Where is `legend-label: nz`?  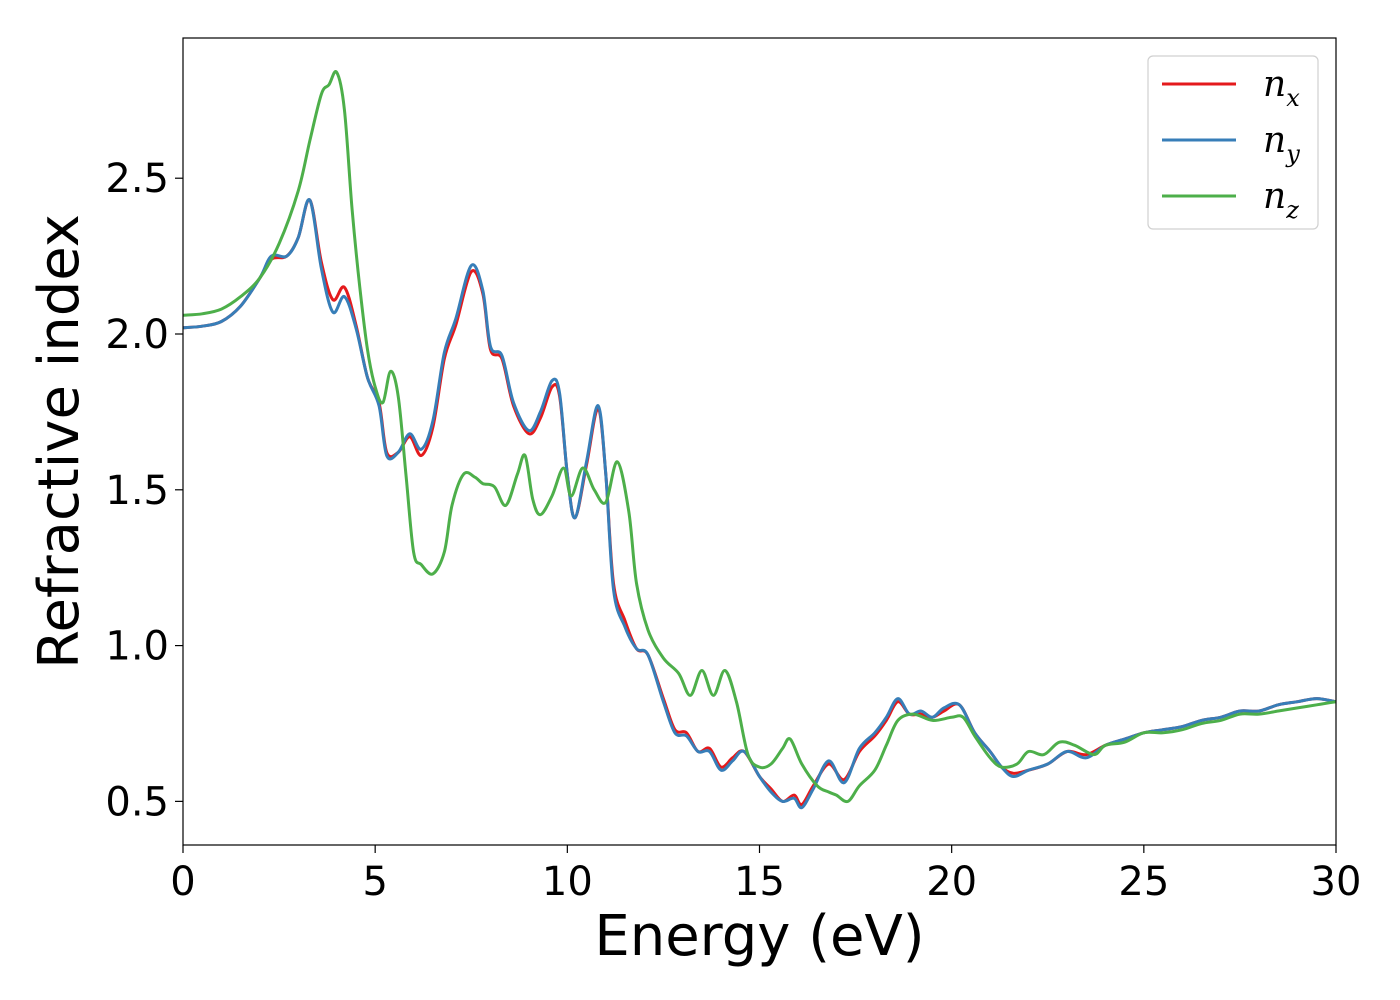
legend-label: nz is located at coordinates (1281, 200).